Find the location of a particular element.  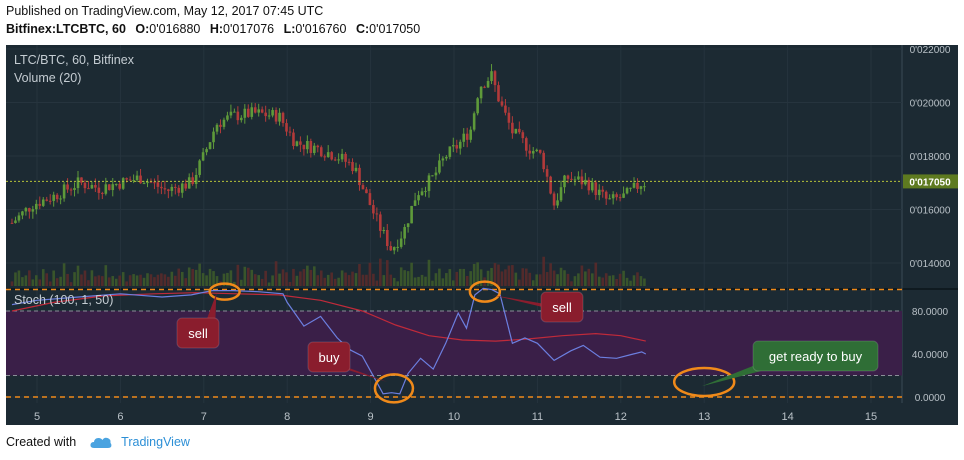

volume-bars is located at coordinates (328, 271).